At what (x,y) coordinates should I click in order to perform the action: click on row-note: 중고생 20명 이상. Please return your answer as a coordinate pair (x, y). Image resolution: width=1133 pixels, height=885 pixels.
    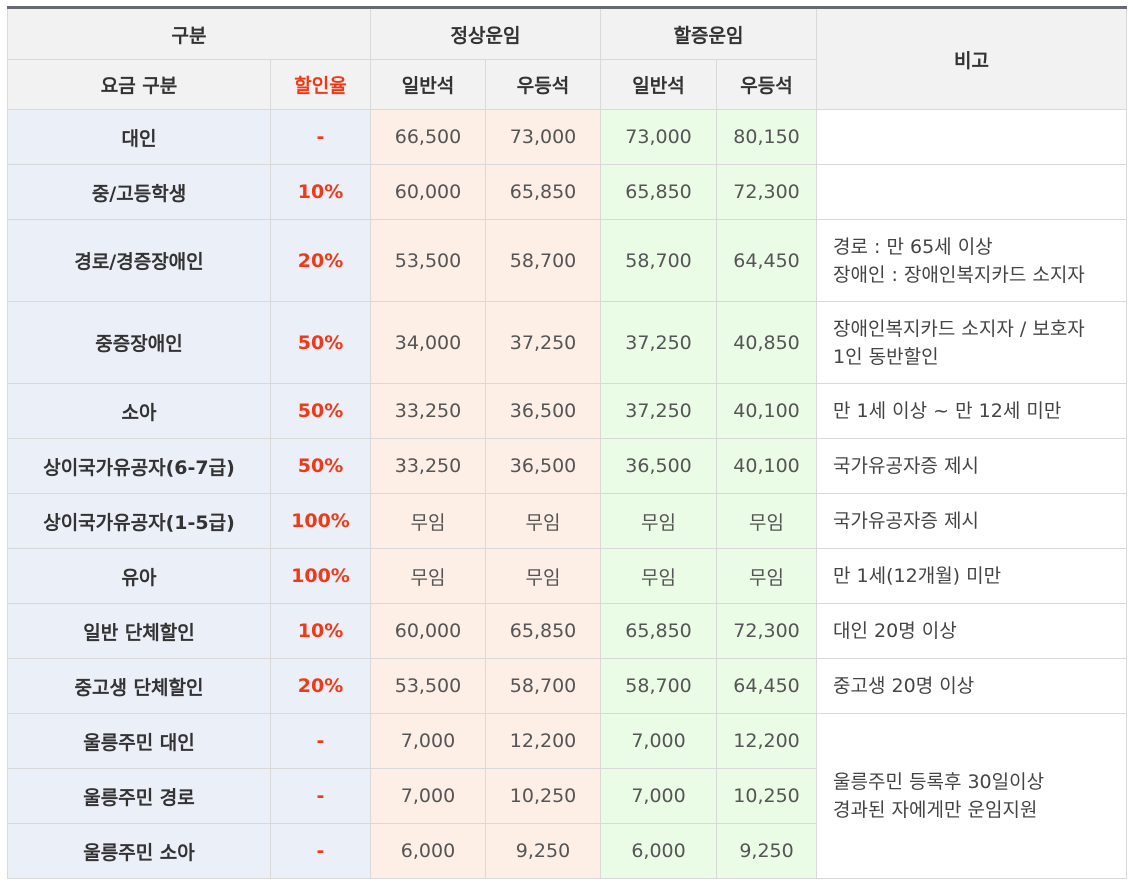
    Looking at the image, I should click on (972, 686).